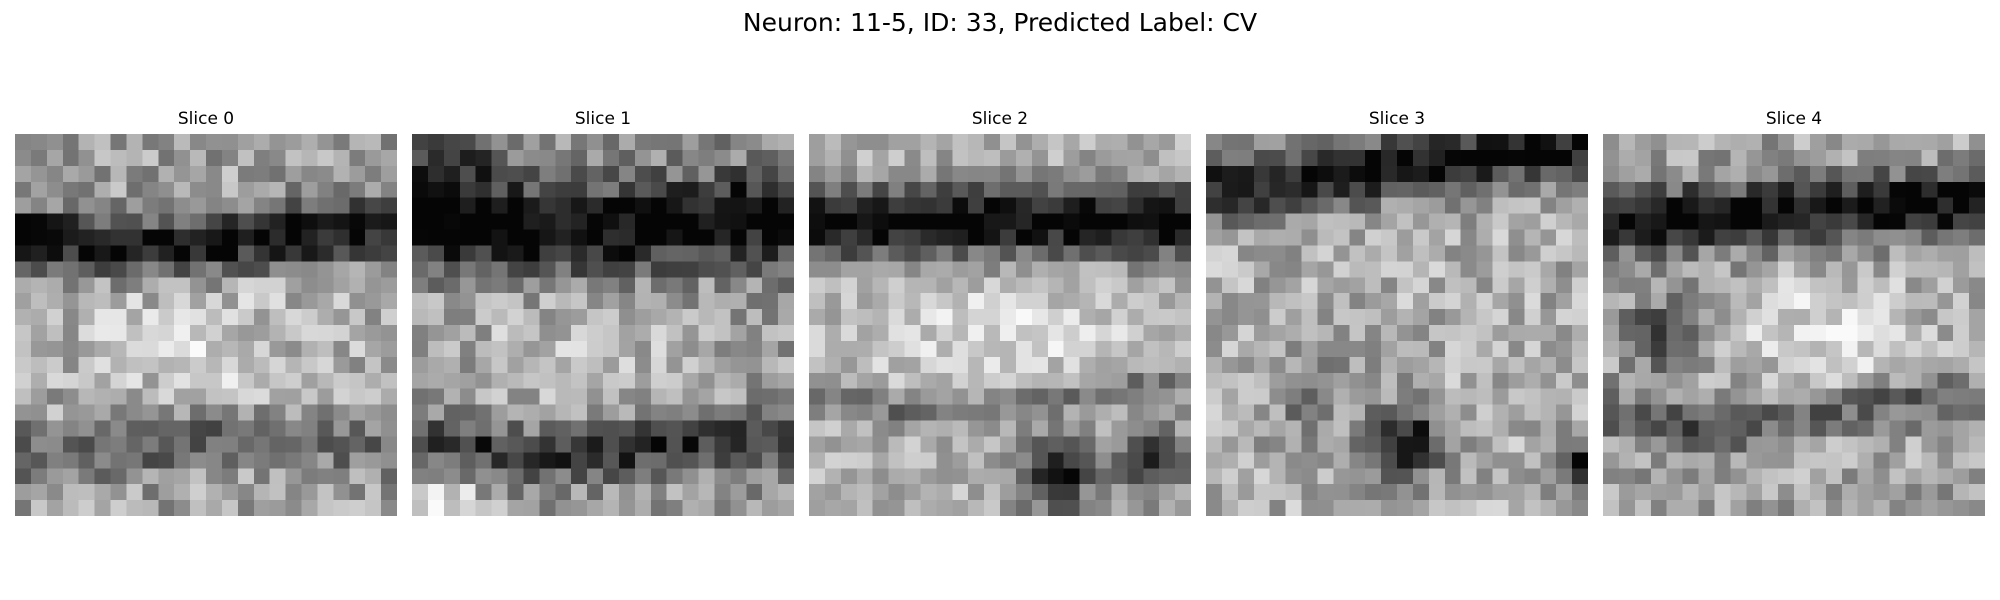  I want to click on slice-panel-0: Slice 0, so click(206, 311).